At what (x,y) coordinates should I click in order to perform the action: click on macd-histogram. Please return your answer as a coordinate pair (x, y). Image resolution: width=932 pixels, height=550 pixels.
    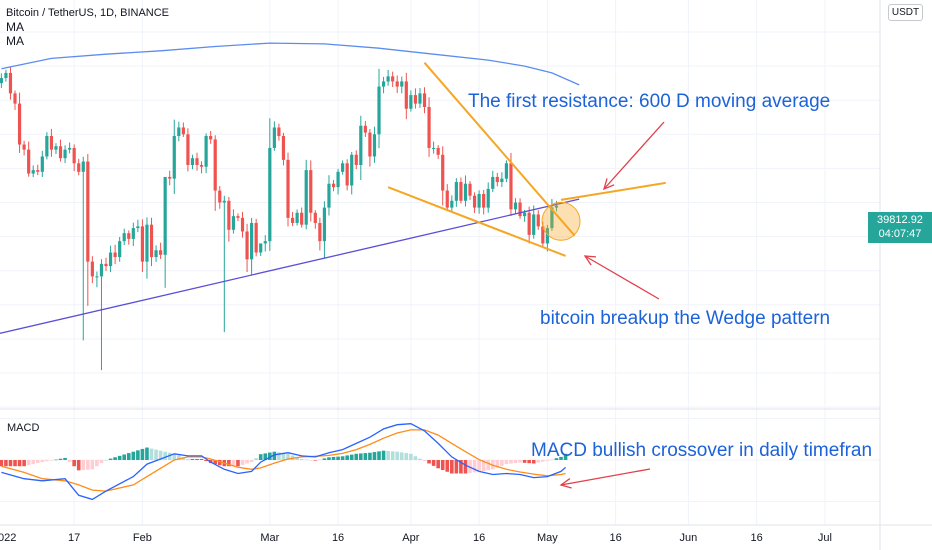
    Looking at the image, I should click on (284, 460).